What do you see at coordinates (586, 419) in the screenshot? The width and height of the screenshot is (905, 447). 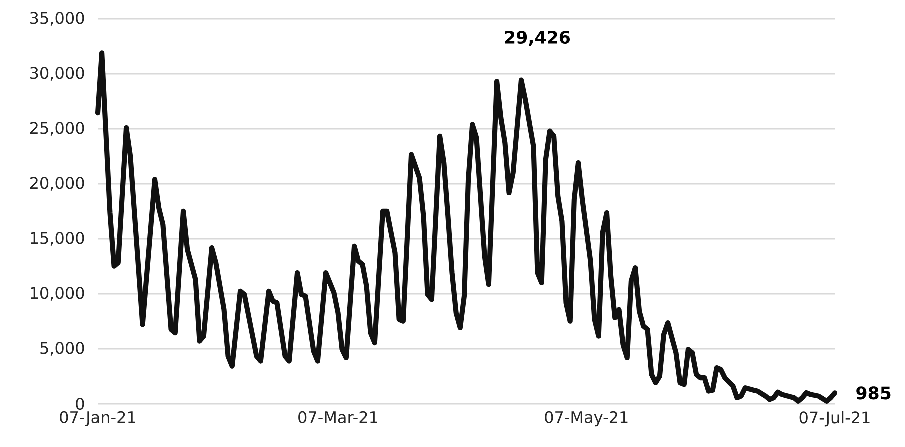 I see `x-tick-label: 07-May-21` at bounding box center [586, 419].